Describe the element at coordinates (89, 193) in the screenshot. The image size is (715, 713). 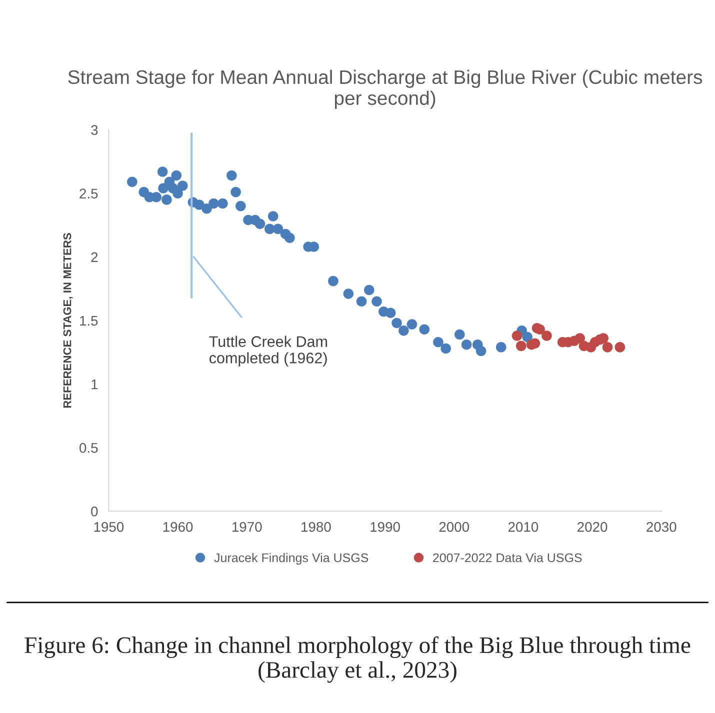
I see `y-tick-label: 2.5` at that location.